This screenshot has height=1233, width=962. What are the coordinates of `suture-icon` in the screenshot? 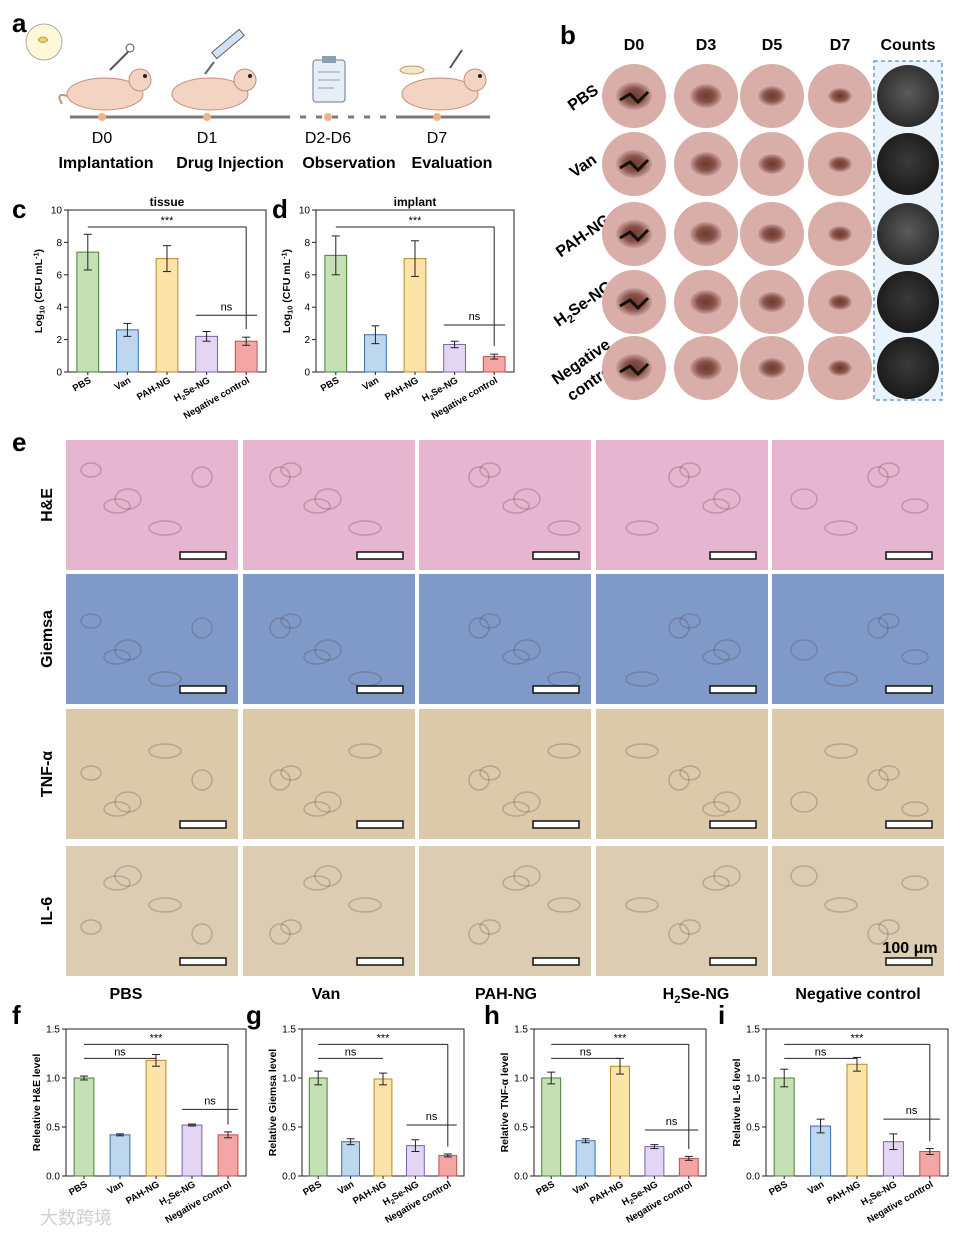 It's located at (634, 369).